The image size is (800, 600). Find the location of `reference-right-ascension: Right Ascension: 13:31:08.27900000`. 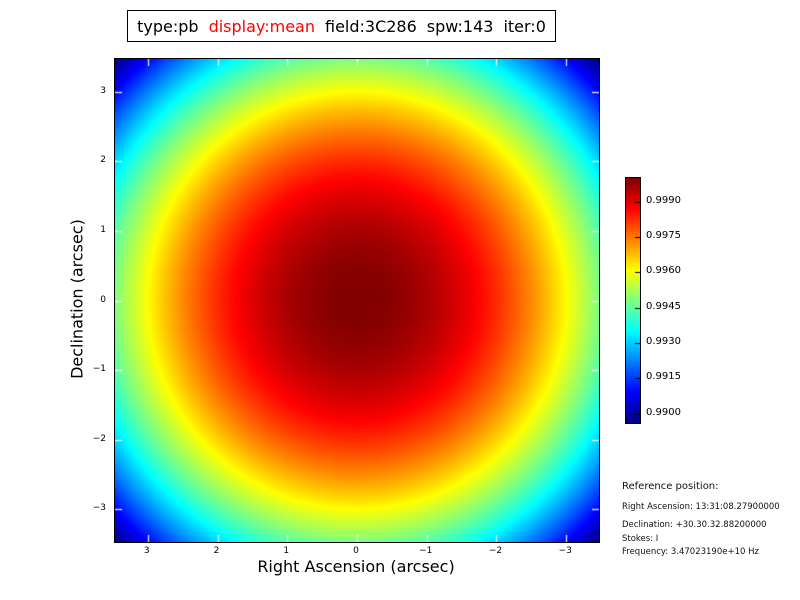

reference-right-ascension: Right Ascension: 13:31:08.27900000 is located at coordinates (701, 507).